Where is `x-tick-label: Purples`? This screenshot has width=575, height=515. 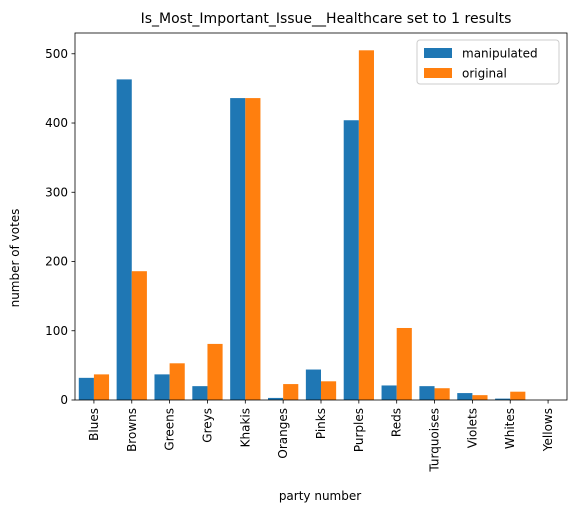 x-tick-label: Purples is located at coordinates (359, 430).